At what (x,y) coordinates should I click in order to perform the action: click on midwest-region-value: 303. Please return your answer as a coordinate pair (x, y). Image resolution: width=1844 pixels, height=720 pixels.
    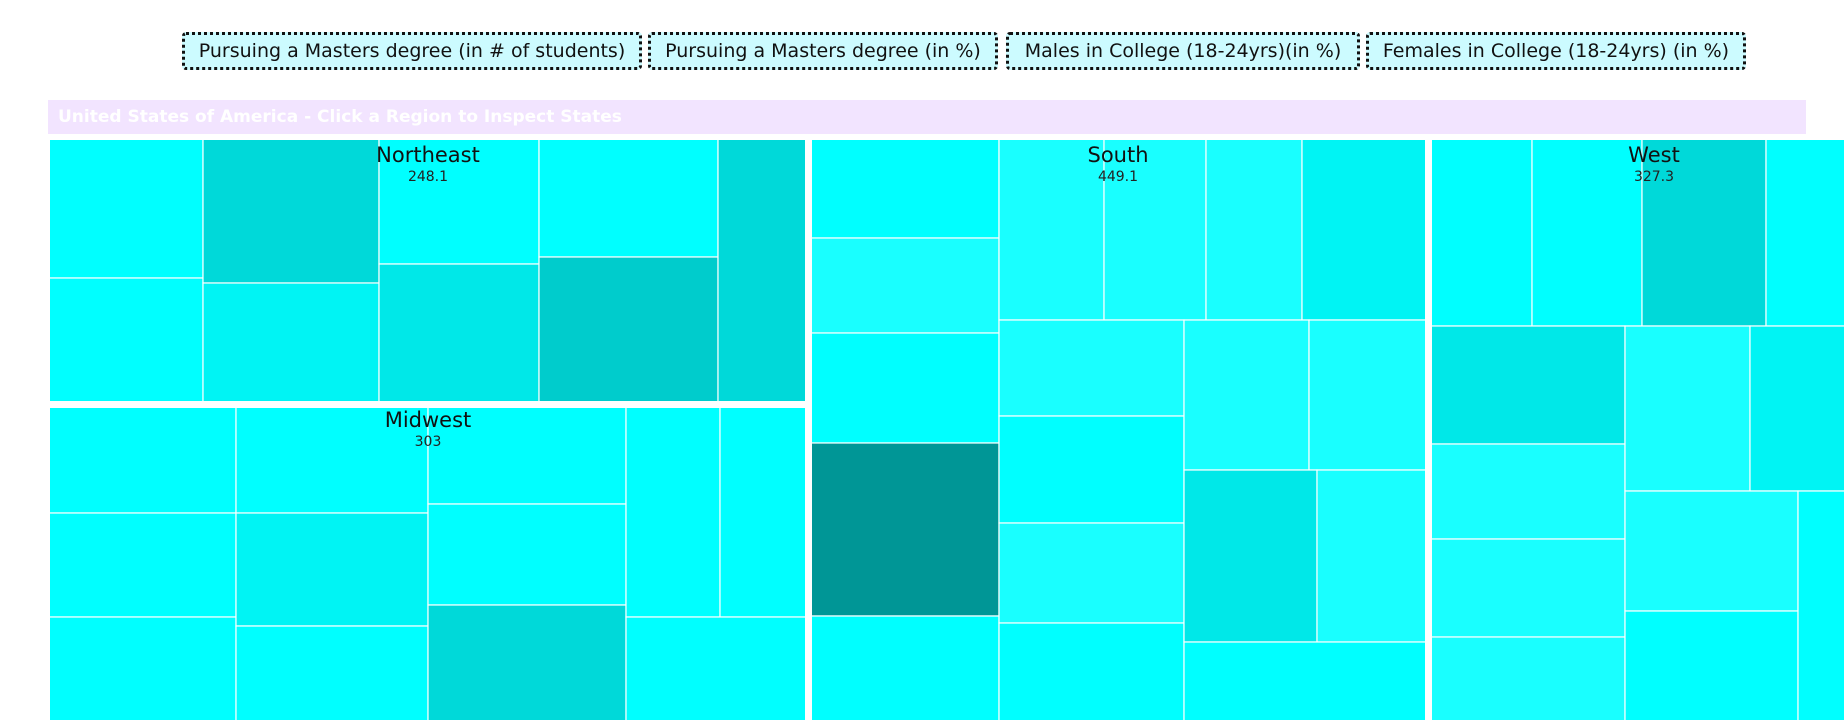
    Looking at the image, I should click on (428, 442).